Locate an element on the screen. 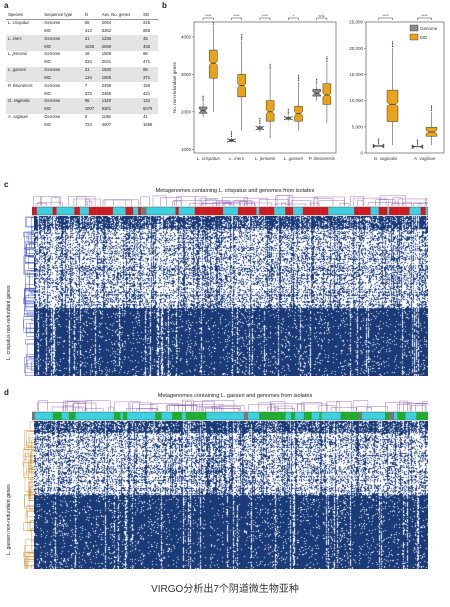  heatmap-d-top-dendrogram is located at coordinates (232, 405).